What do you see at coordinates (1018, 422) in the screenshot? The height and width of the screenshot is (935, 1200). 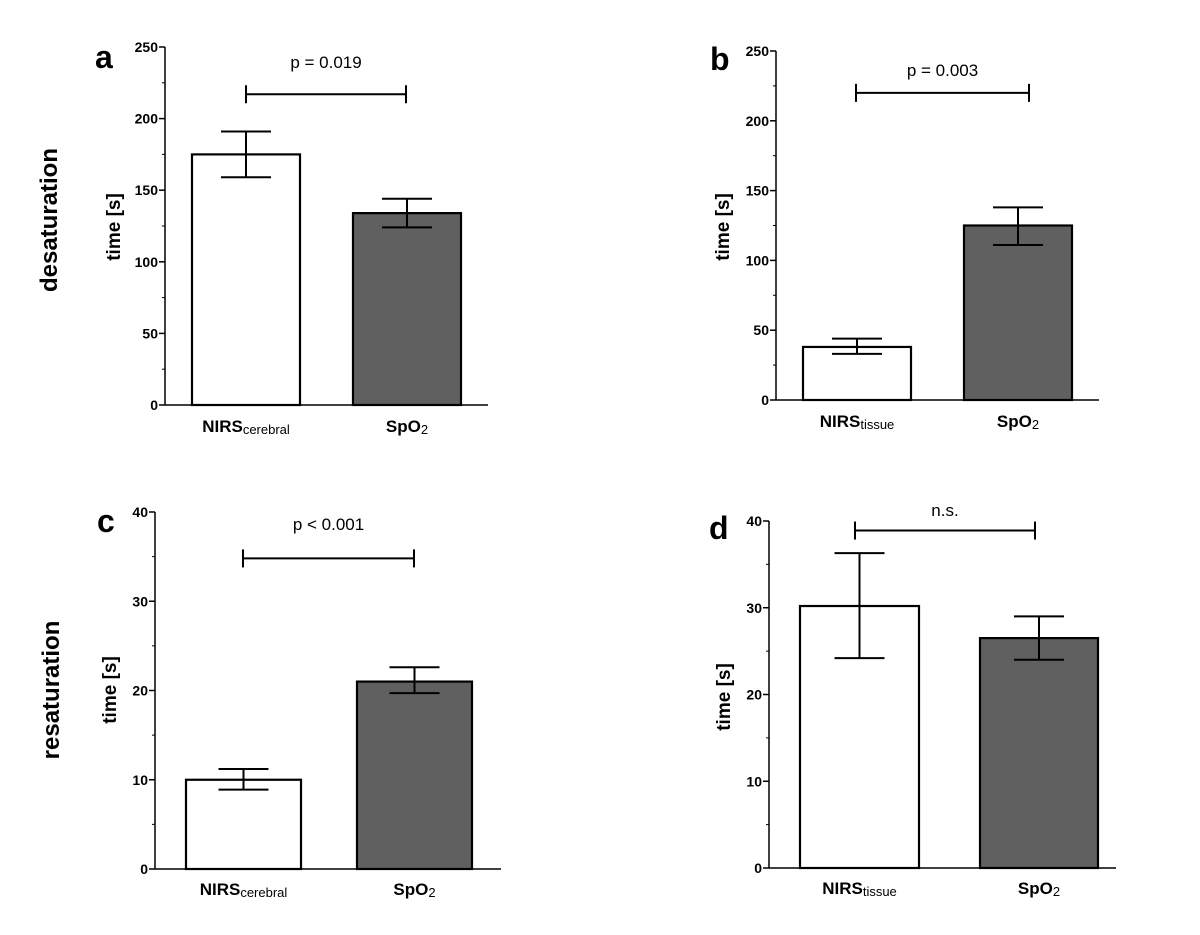 I see `panel-b-category-label-2: SpO2` at bounding box center [1018, 422].